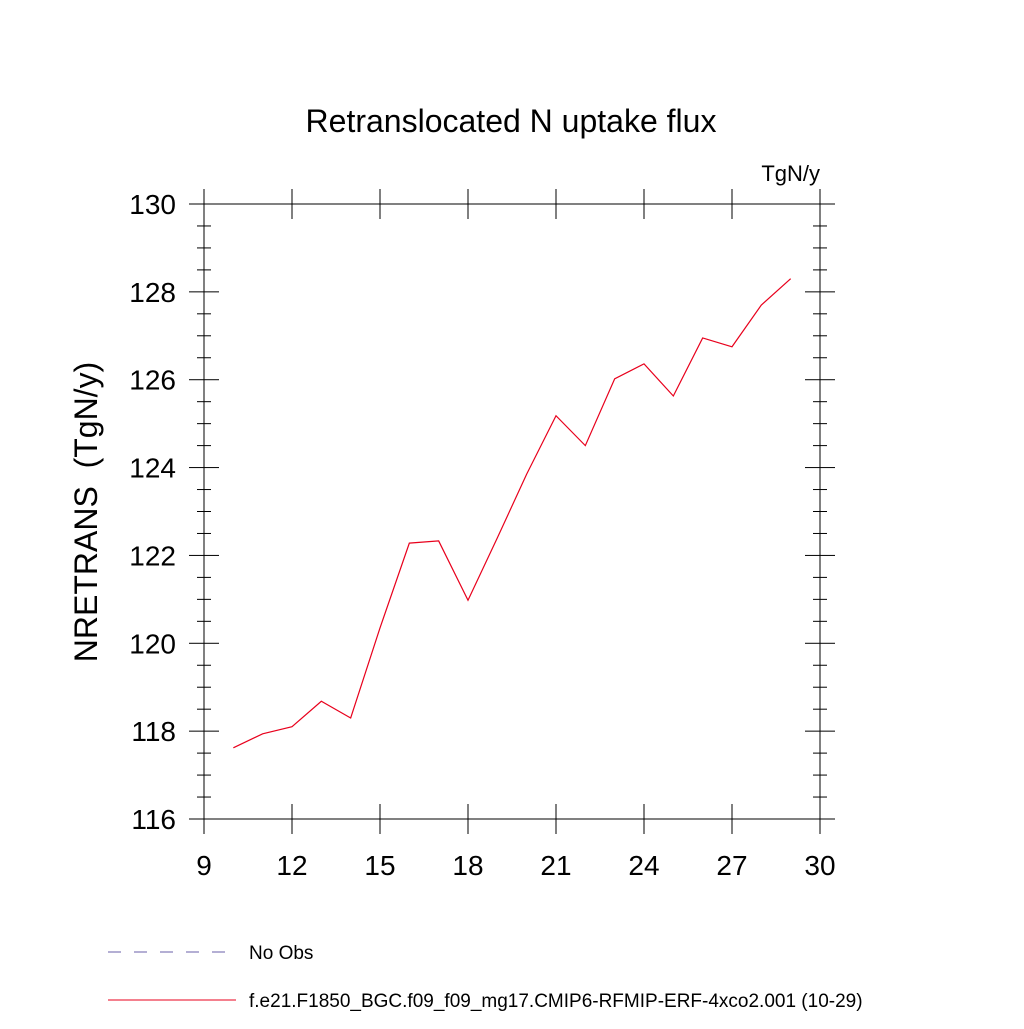 This screenshot has width=1024, height=1029. Describe the element at coordinates (152, 643) in the screenshot. I see `y-tick-label: 120` at that location.